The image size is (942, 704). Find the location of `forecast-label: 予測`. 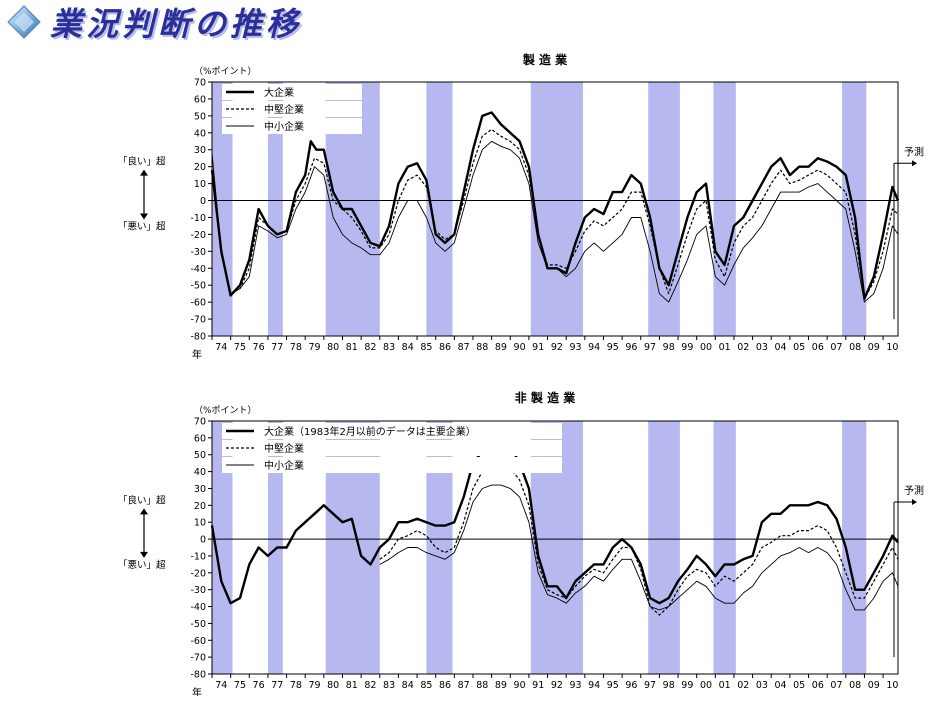

forecast-label: 予測 is located at coordinates (914, 151).